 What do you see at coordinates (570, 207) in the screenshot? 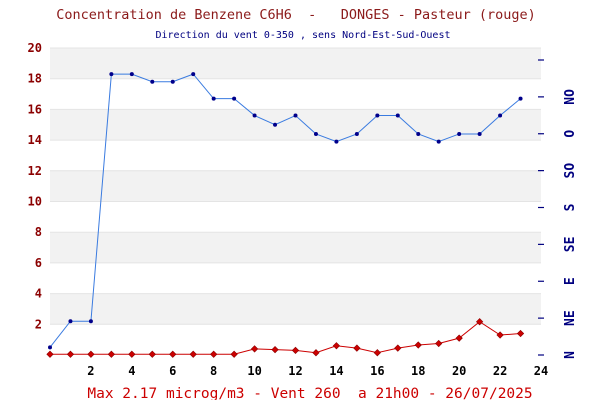
I see `y2-tick-label: S` at bounding box center [570, 207].